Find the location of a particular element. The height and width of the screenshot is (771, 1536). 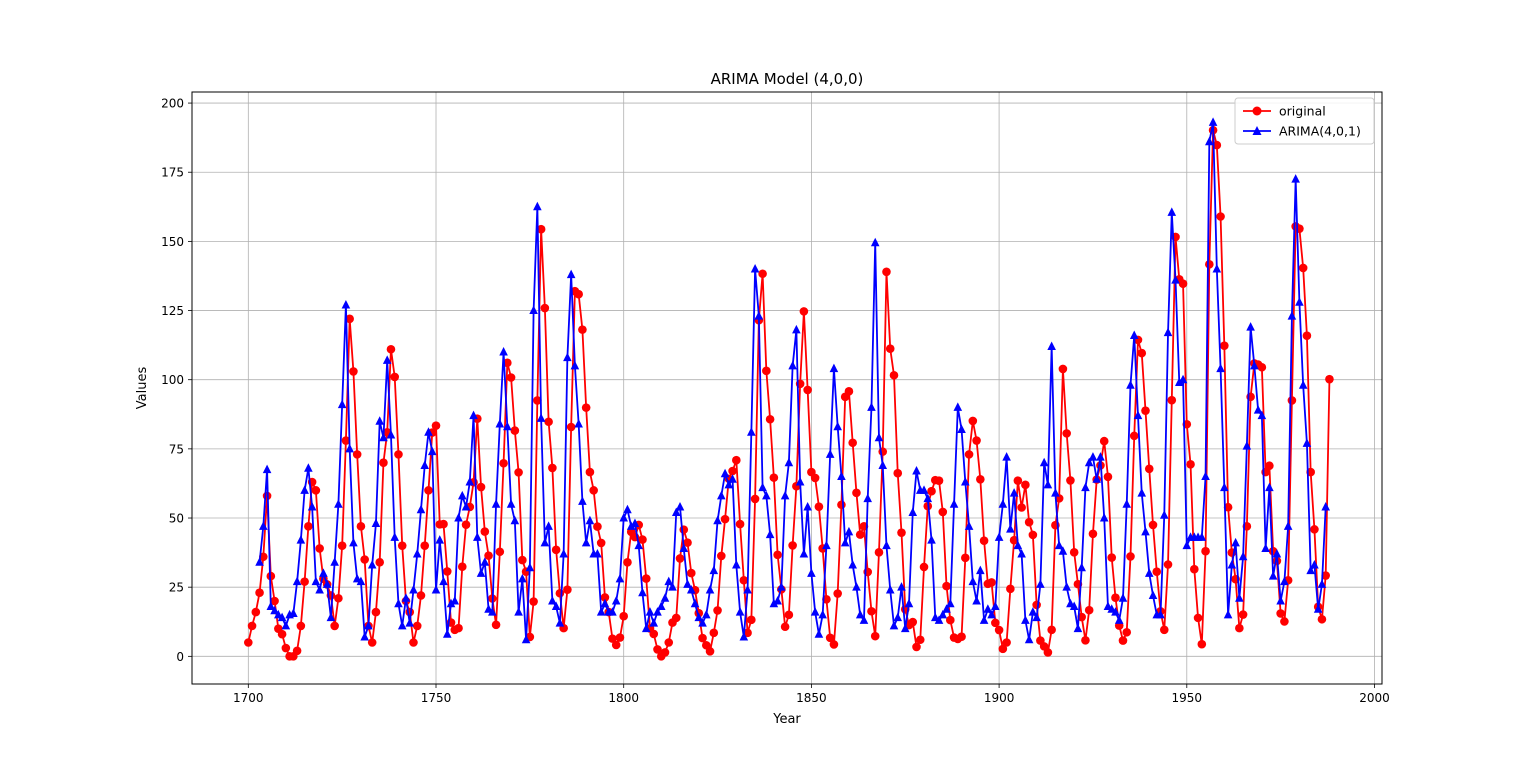

legend-box is located at coordinates (1304, 121).